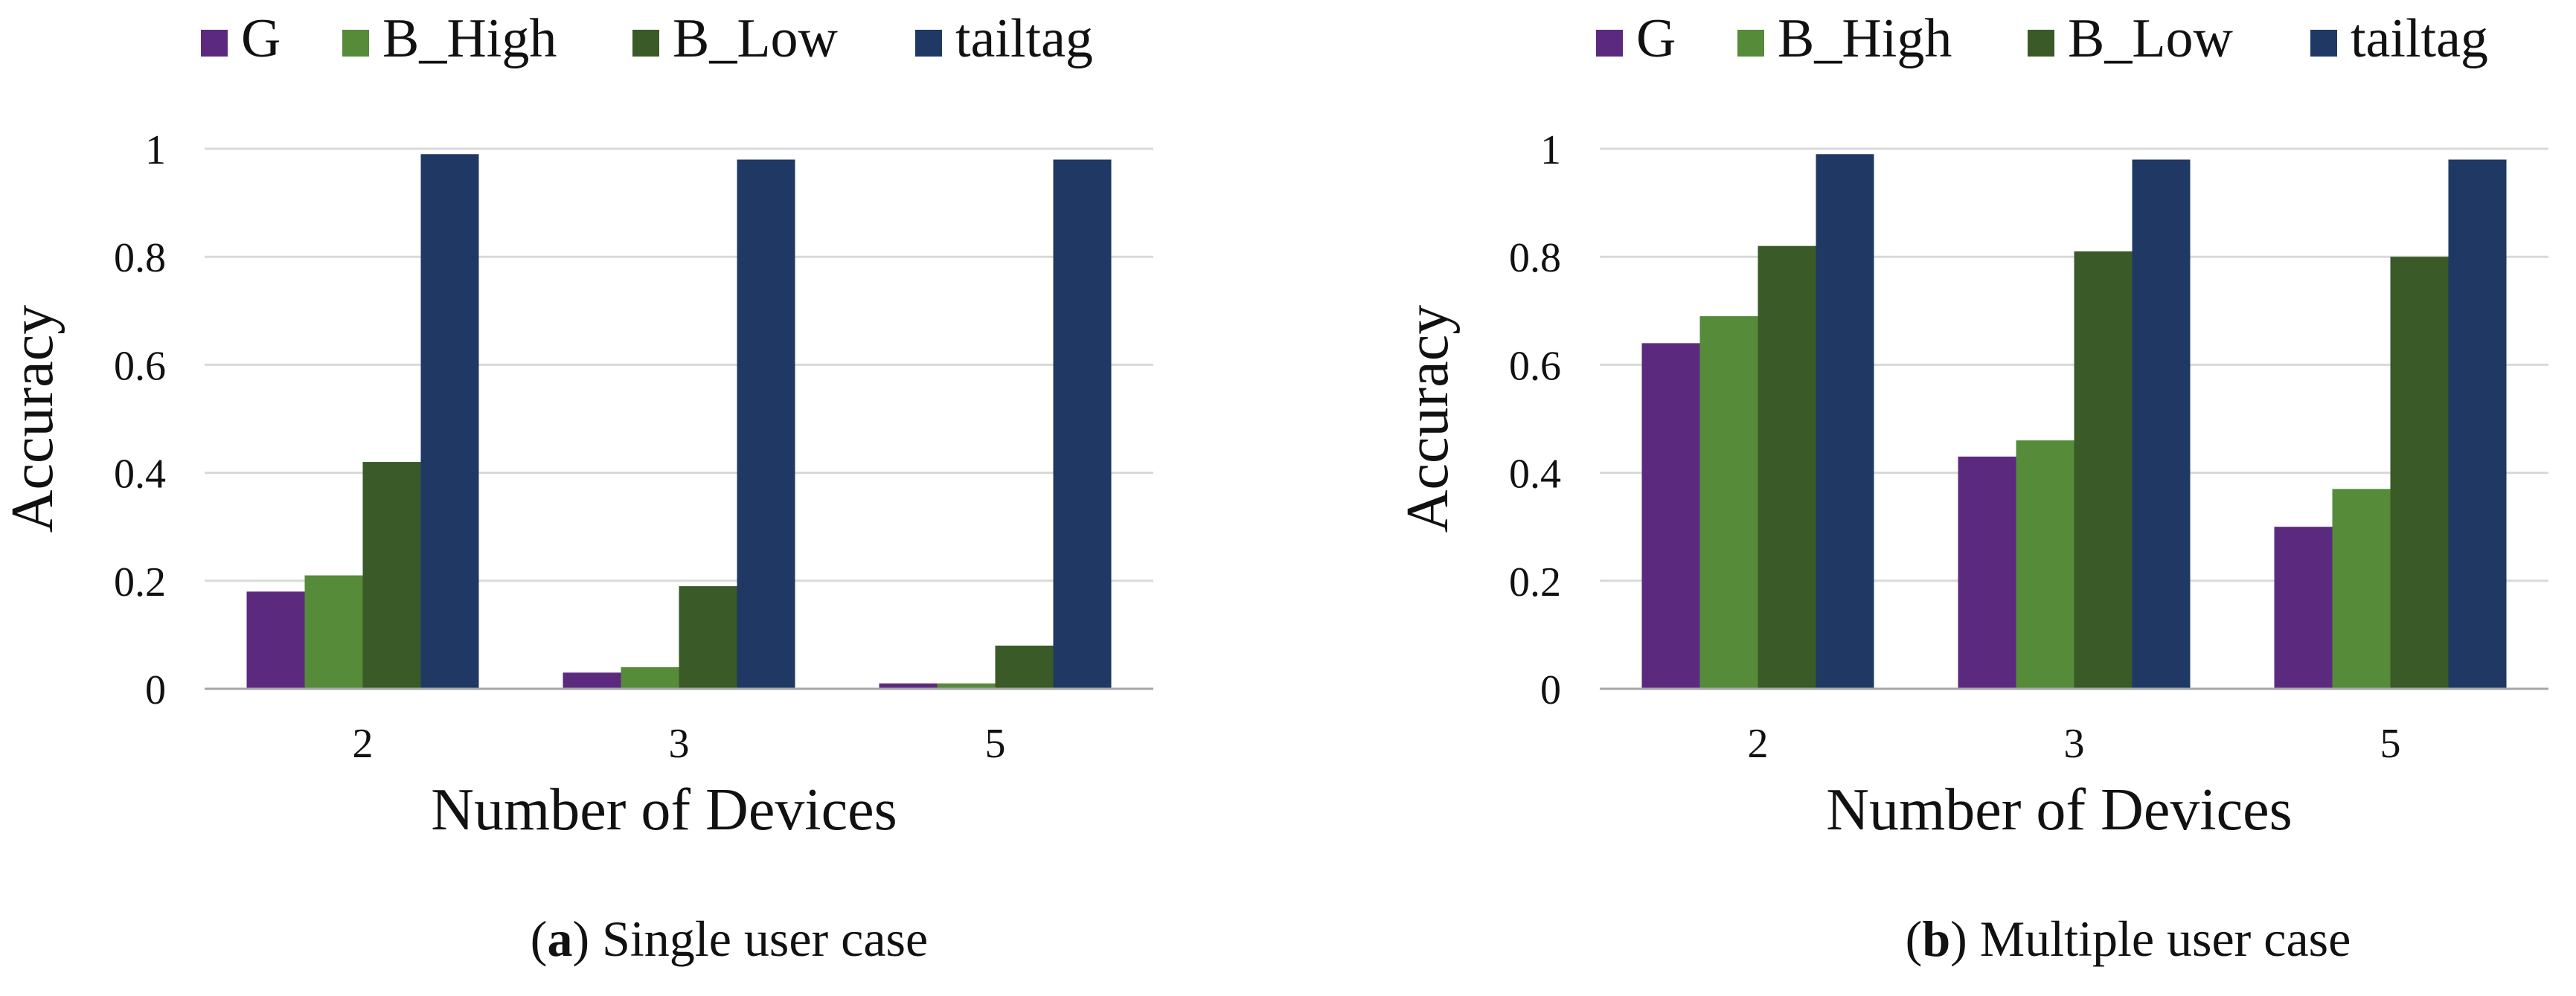 The image size is (2576, 996). Describe the element at coordinates (559, 939) in the screenshot. I see `caption-letter: a` at that location.